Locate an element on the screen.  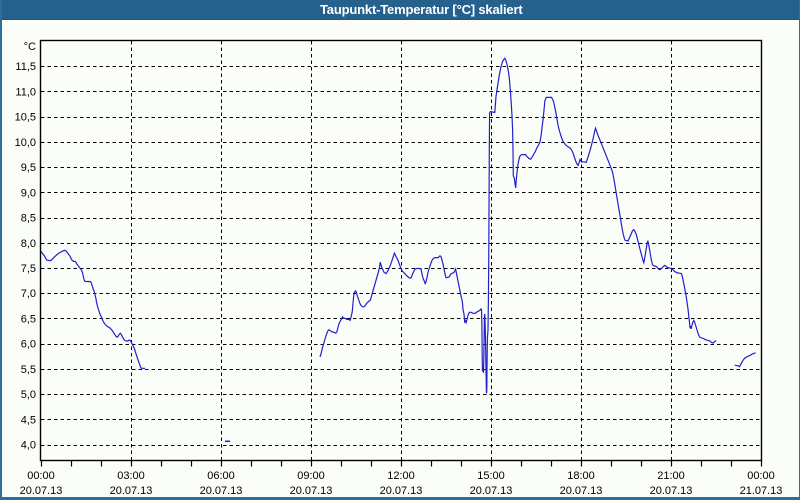
svg-text: 12:00 is located at coordinates (401, 476).